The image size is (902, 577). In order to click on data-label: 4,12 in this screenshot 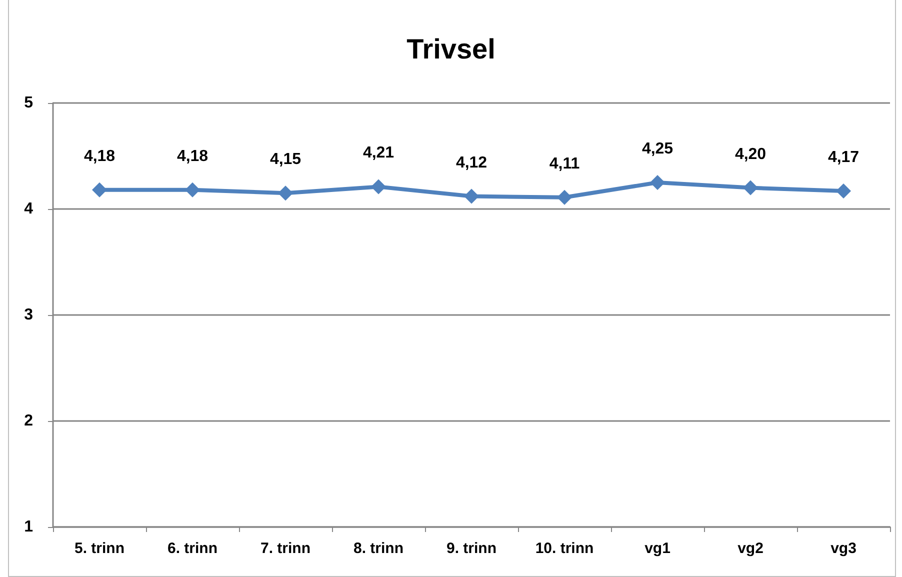, I will do `click(472, 163)`.